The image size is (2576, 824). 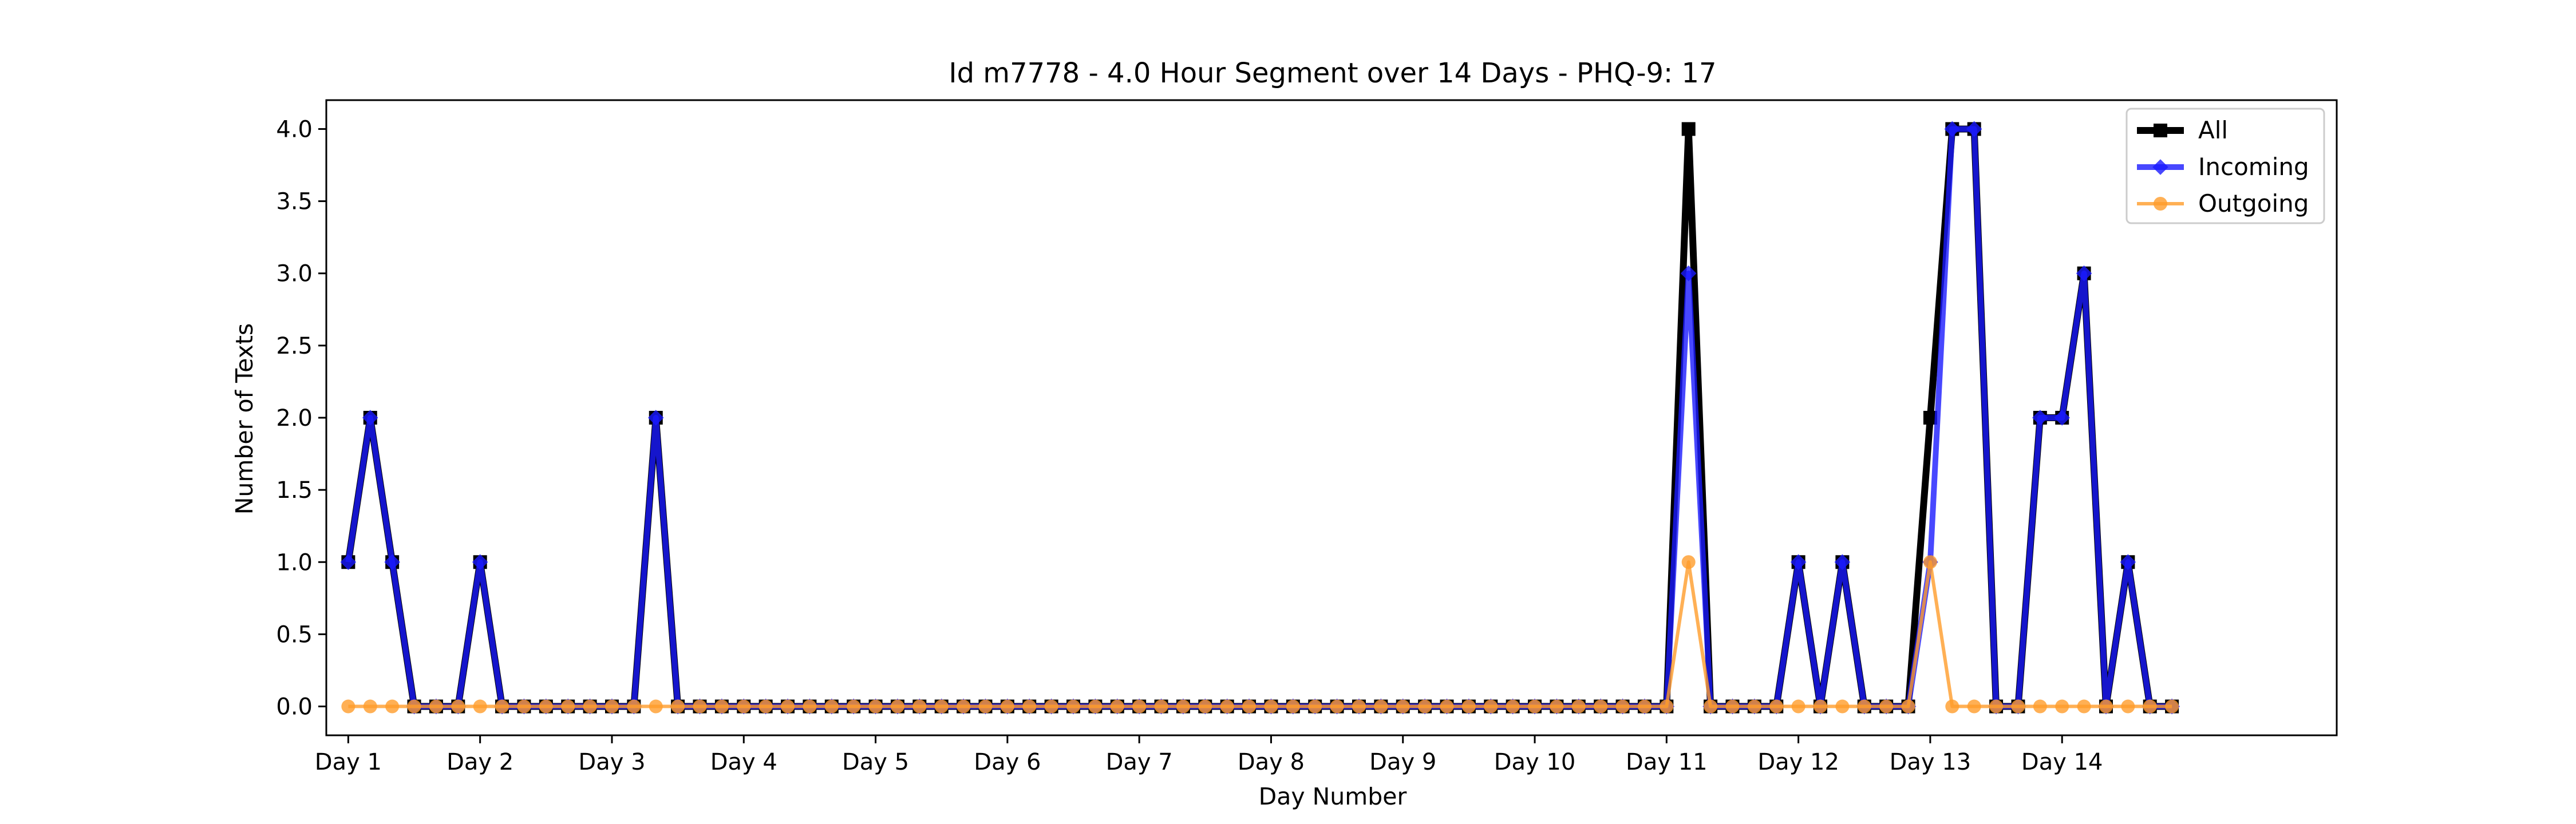 I want to click on x-tick-label: Day 10, so click(x=1535, y=762).